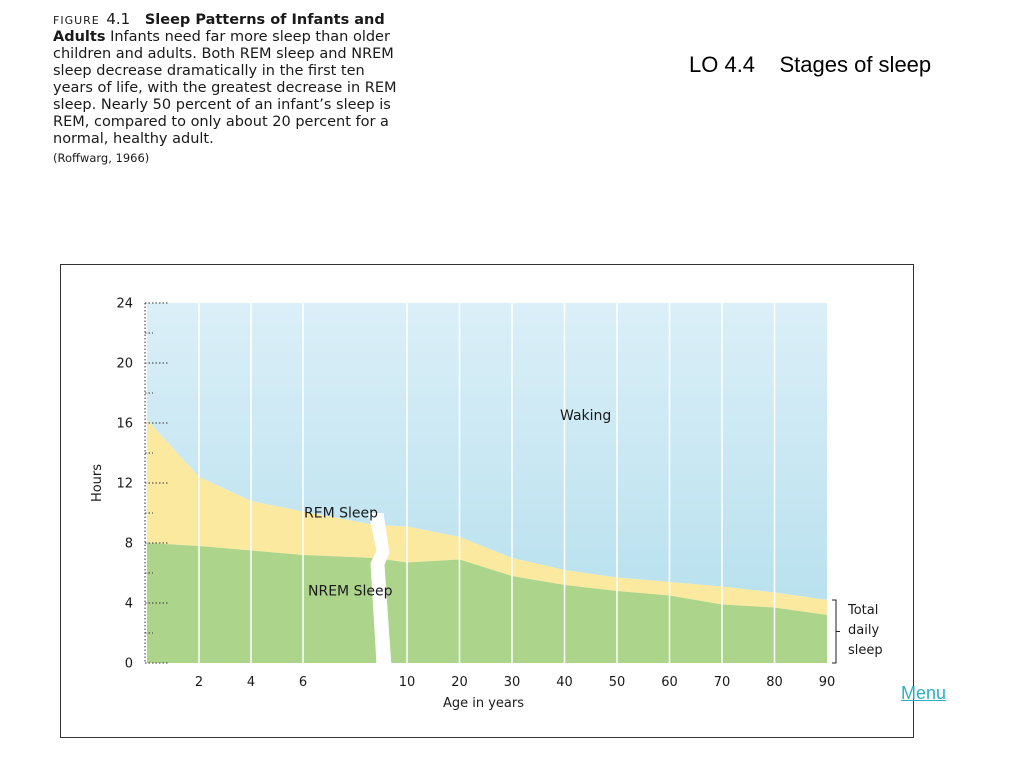 The width and height of the screenshot is (1024, 768). Describe the element at coordinates (924, 693) in the screenshot. I see `menu-link: Menu` at that location.